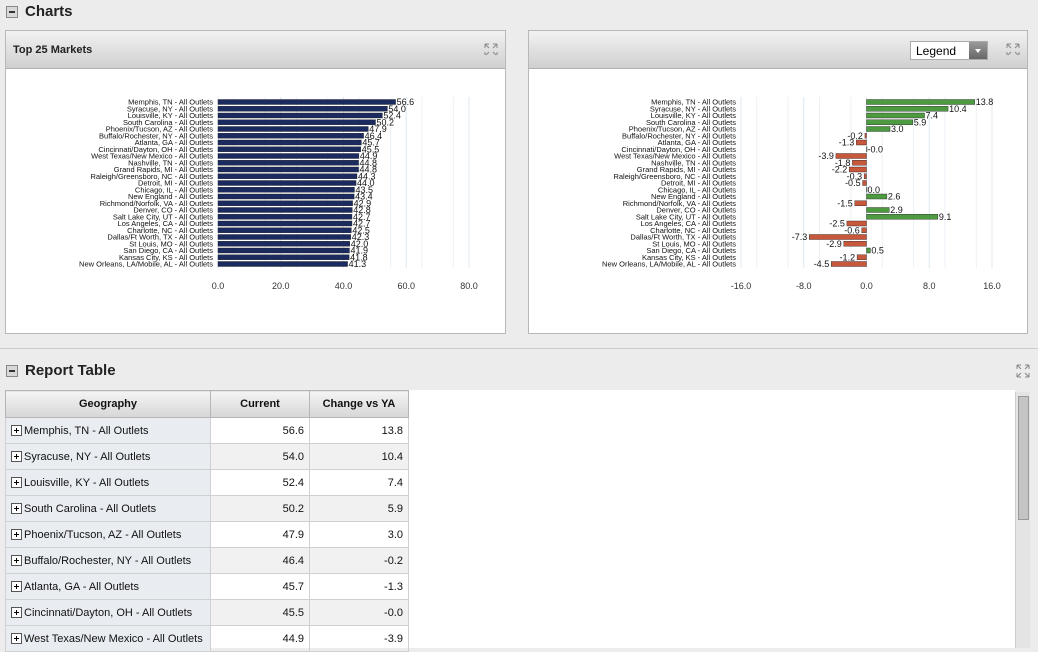 Image resolution: width=1038 pixels, height=652 pixels. What do you see at coordinates (932, 116) in the screenshot?
I see `value-label: 7.4` at bounding box center [932, 116].